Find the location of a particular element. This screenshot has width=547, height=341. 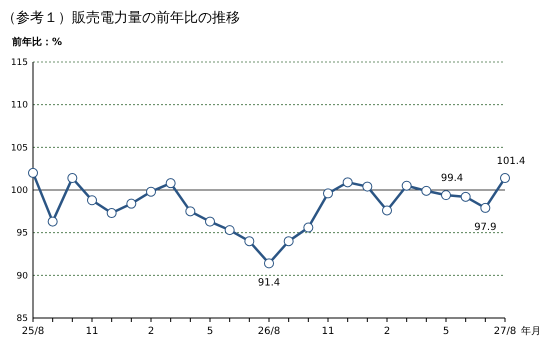

y-tick-label: 105 is located at coordinates (19, 148).